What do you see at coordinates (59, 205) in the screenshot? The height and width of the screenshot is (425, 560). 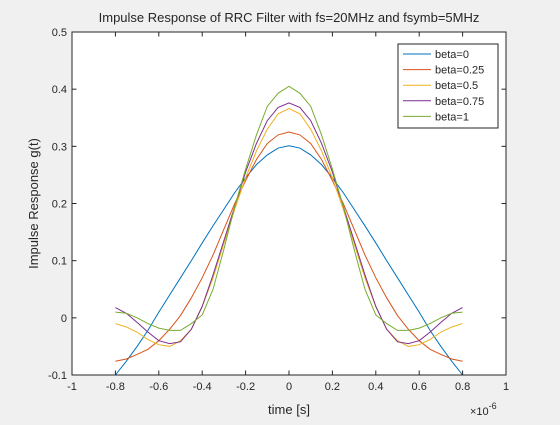 I see `y-tick-label: 0.2` at bounding box center [59, 205].